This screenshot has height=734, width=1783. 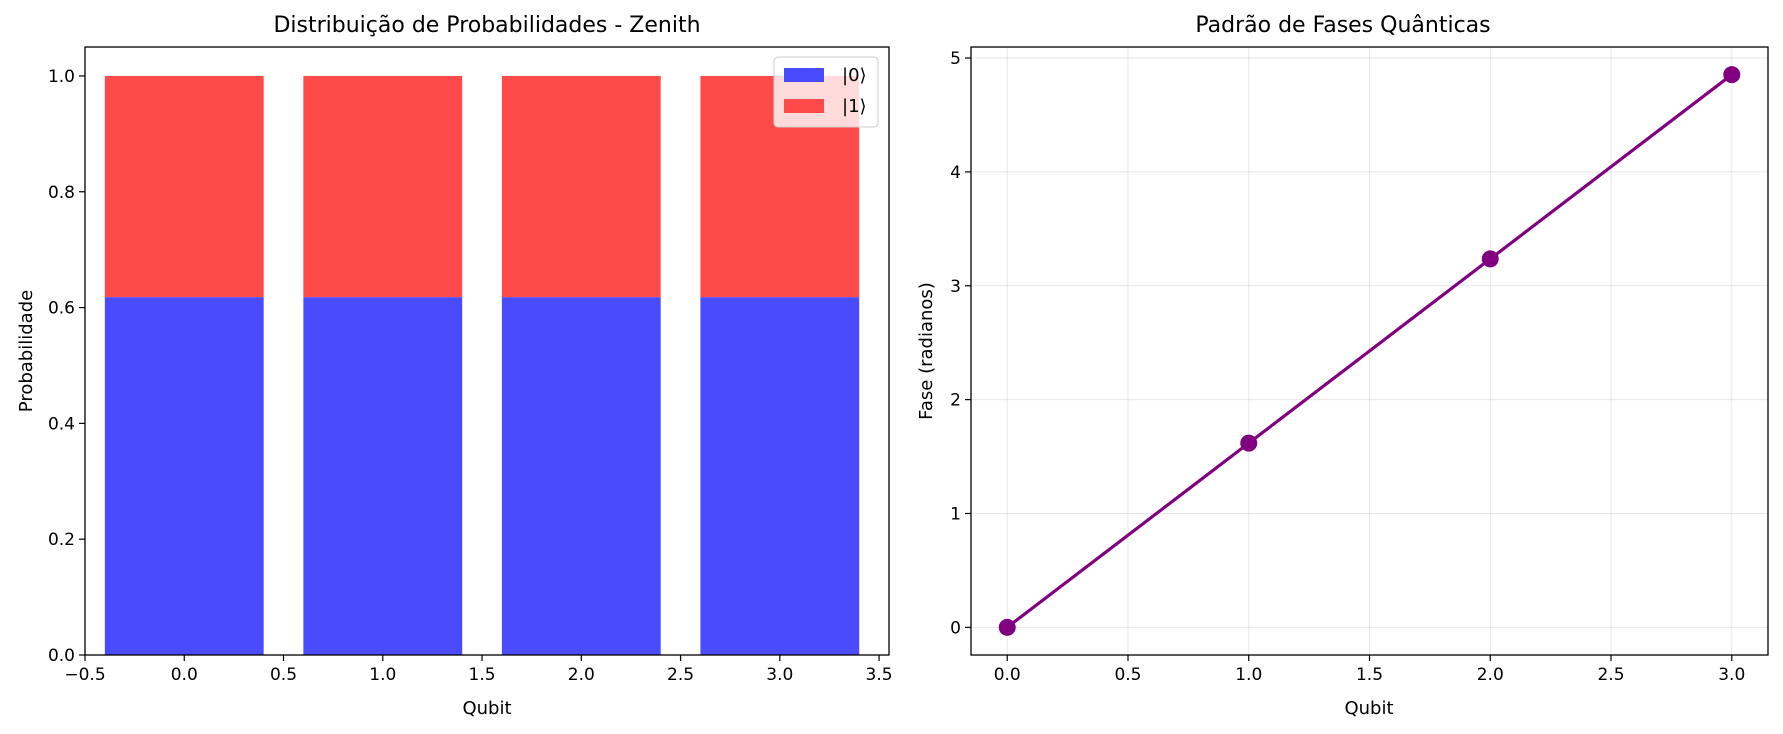 What do you see at coordinates (1249, 443) in the screenshot?
I see `data-point-q1` at bounding box center [1249, 443].